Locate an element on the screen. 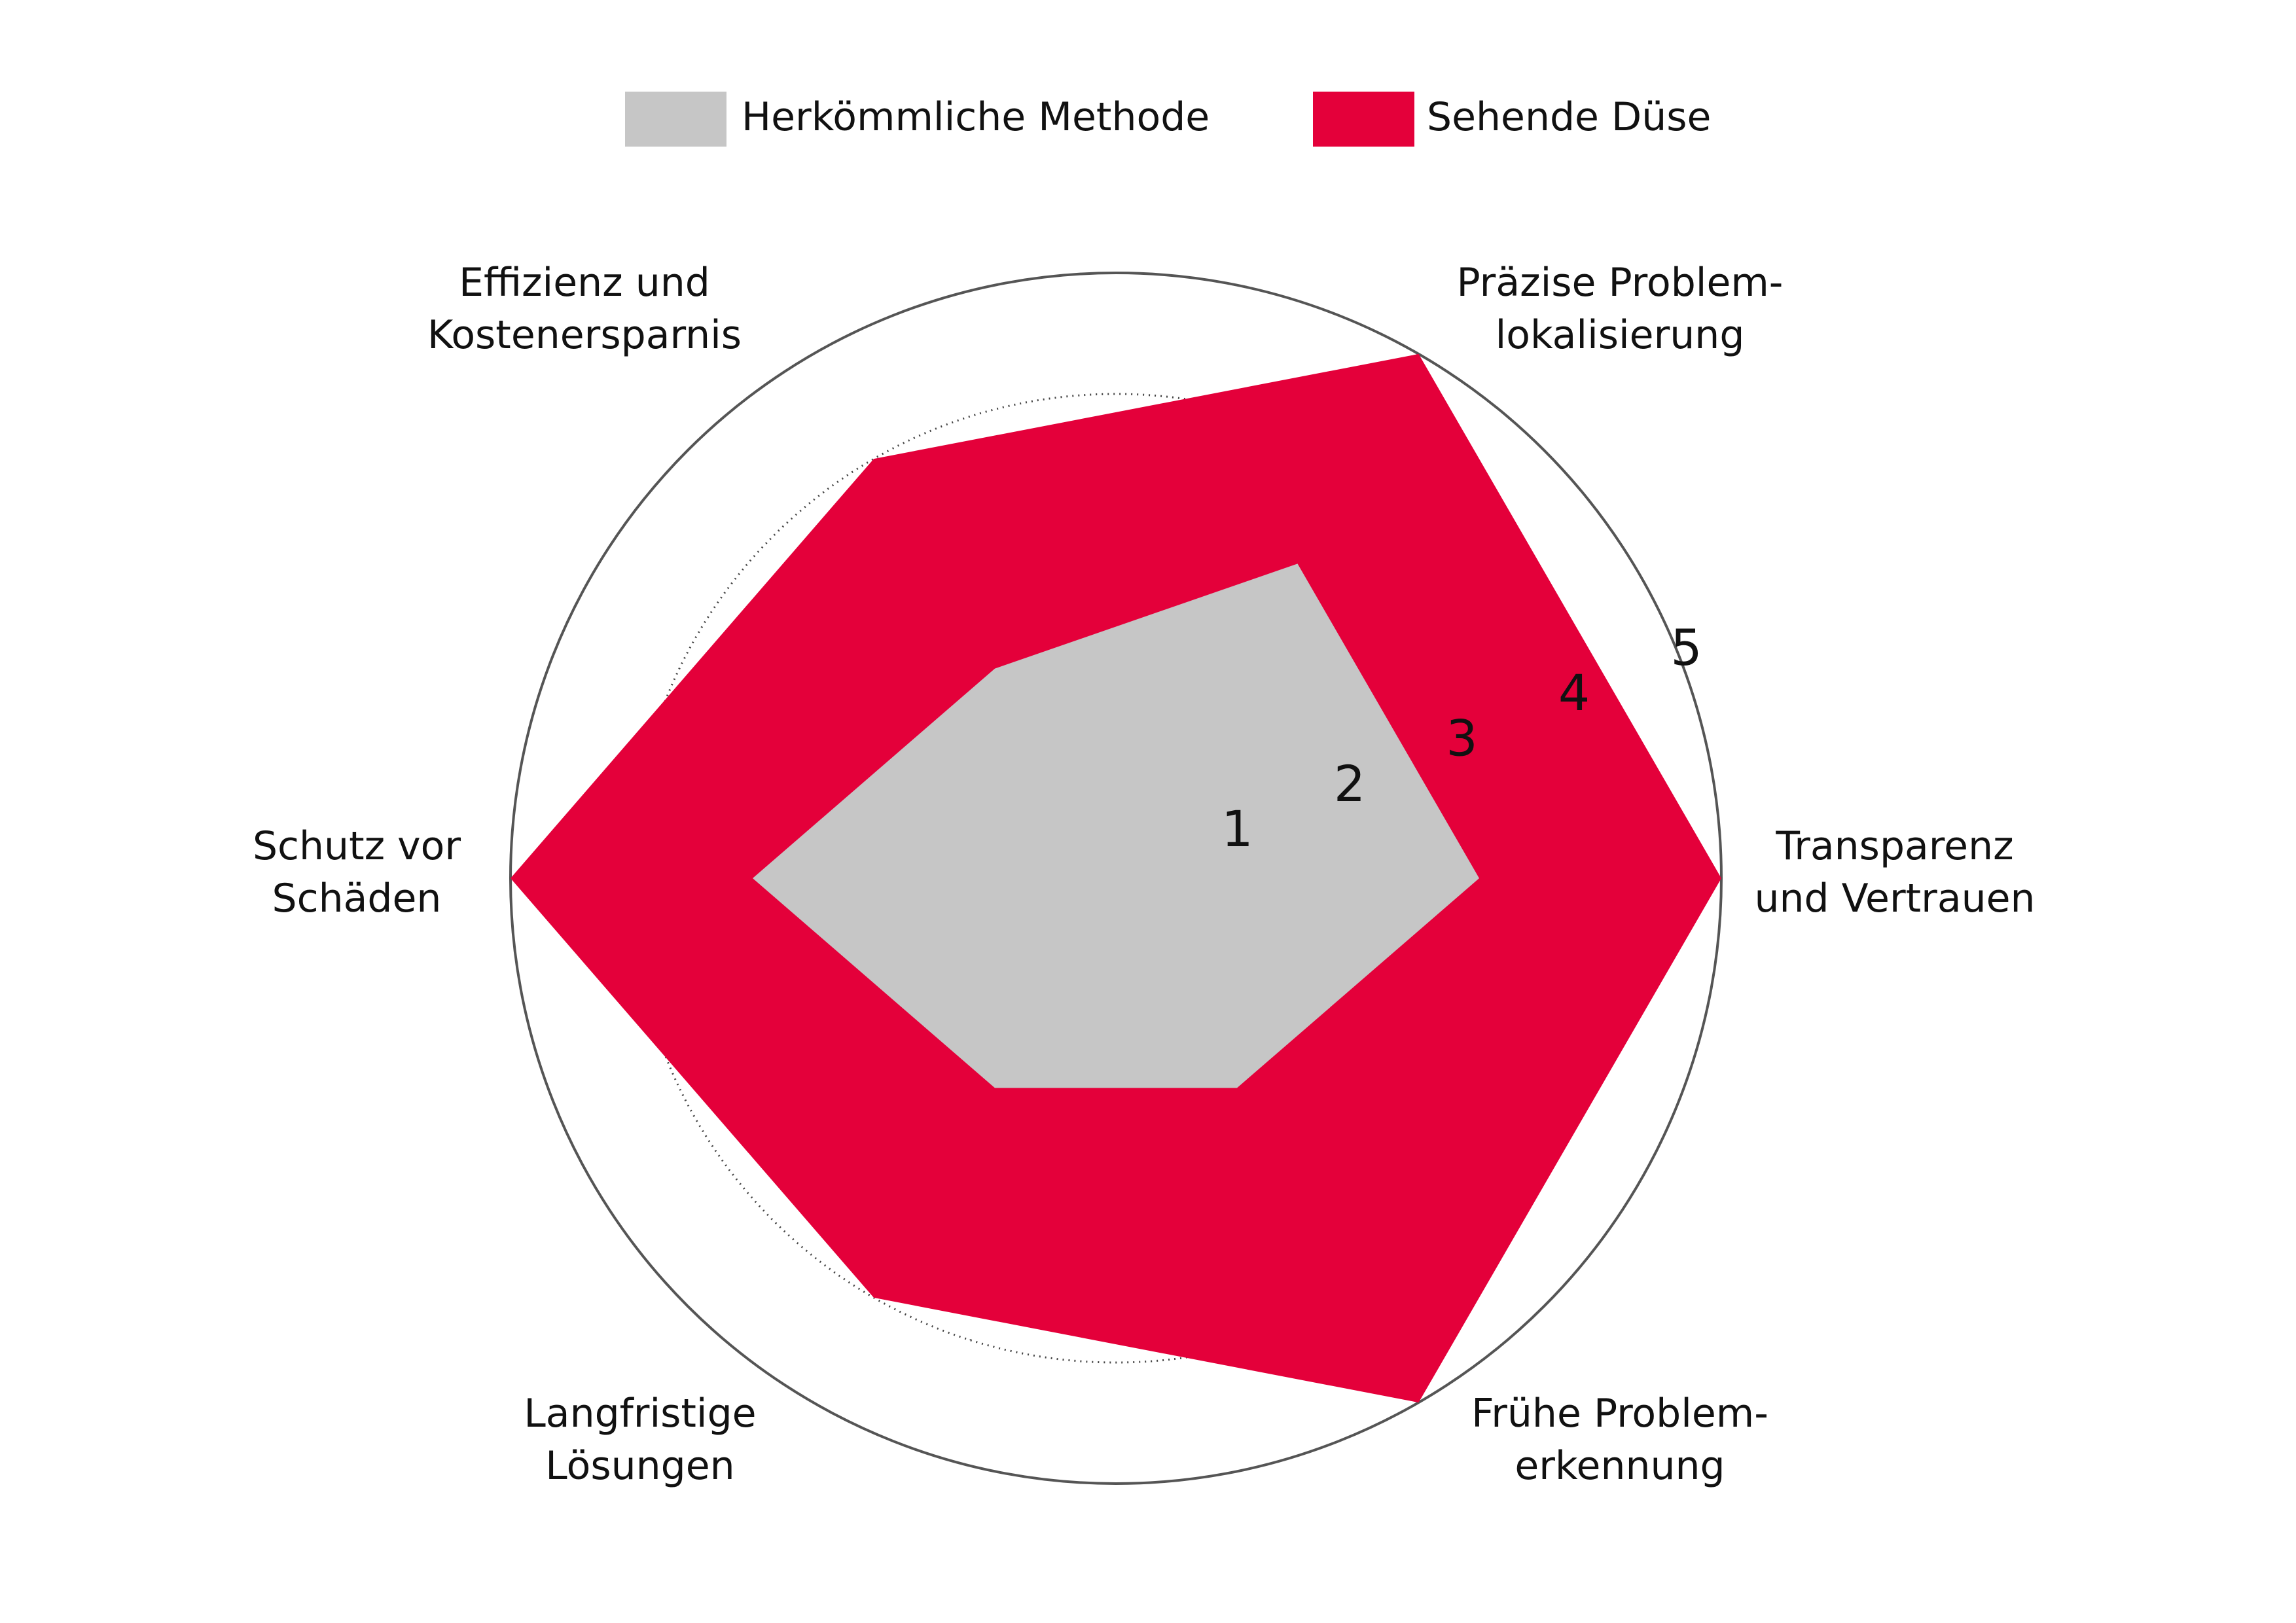  tick-labels: 1 2 3 4 5 is located at coordinates (1461, 738).